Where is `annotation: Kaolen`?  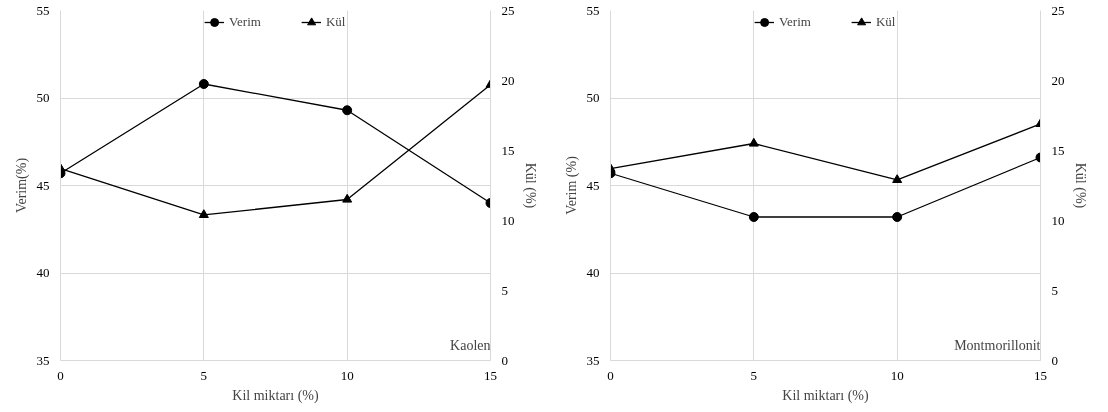
annotation: Kaolen is located at coordinates (470, 345).